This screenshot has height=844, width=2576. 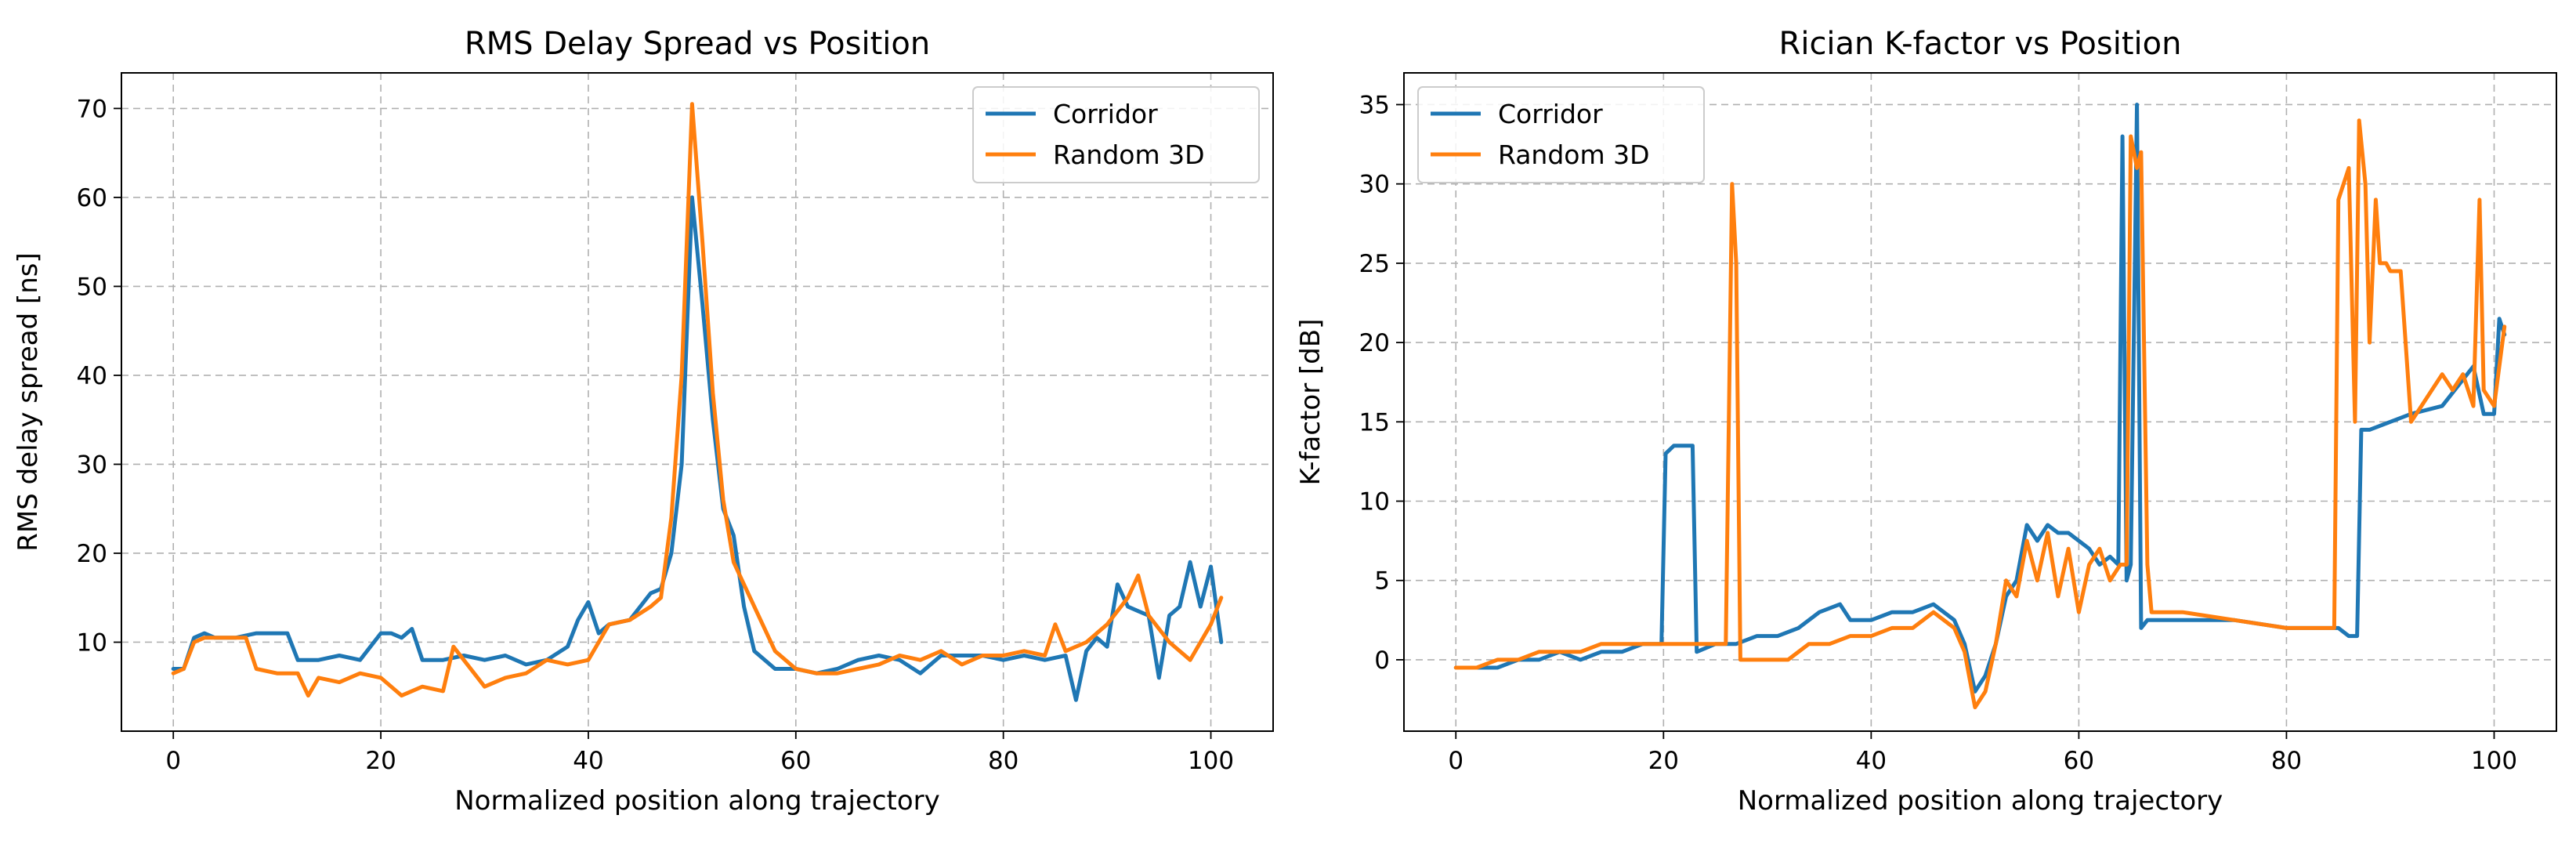 What do you see at coordinates (92, 376) in the screenshot?
I see `y-tick-label: 40` at bounding box center [92, 376].